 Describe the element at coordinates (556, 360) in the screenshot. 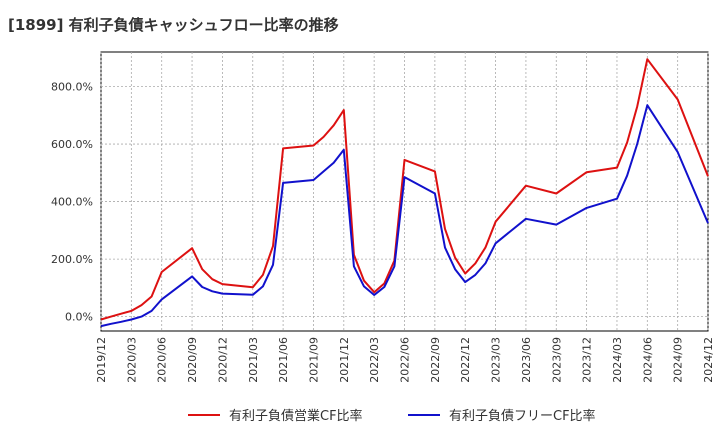

I see `x-tick-label: 2023/09` at that location.